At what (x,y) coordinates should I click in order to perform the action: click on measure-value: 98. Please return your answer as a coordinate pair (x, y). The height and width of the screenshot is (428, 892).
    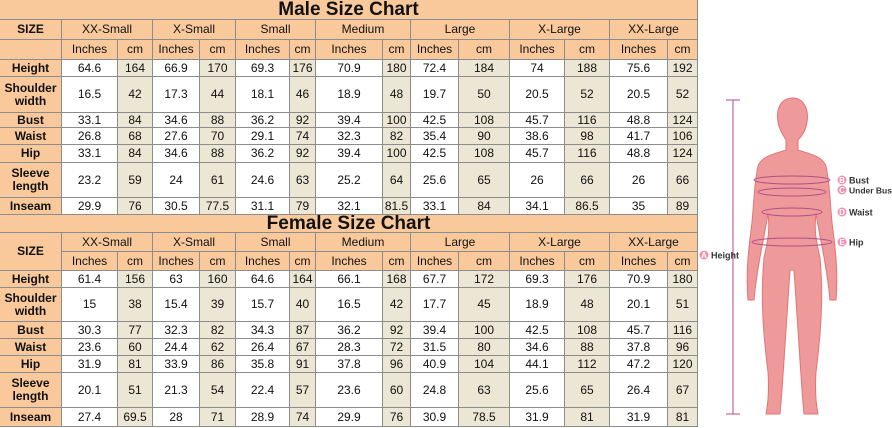
    Looking at the image, I should click on (587, 136).